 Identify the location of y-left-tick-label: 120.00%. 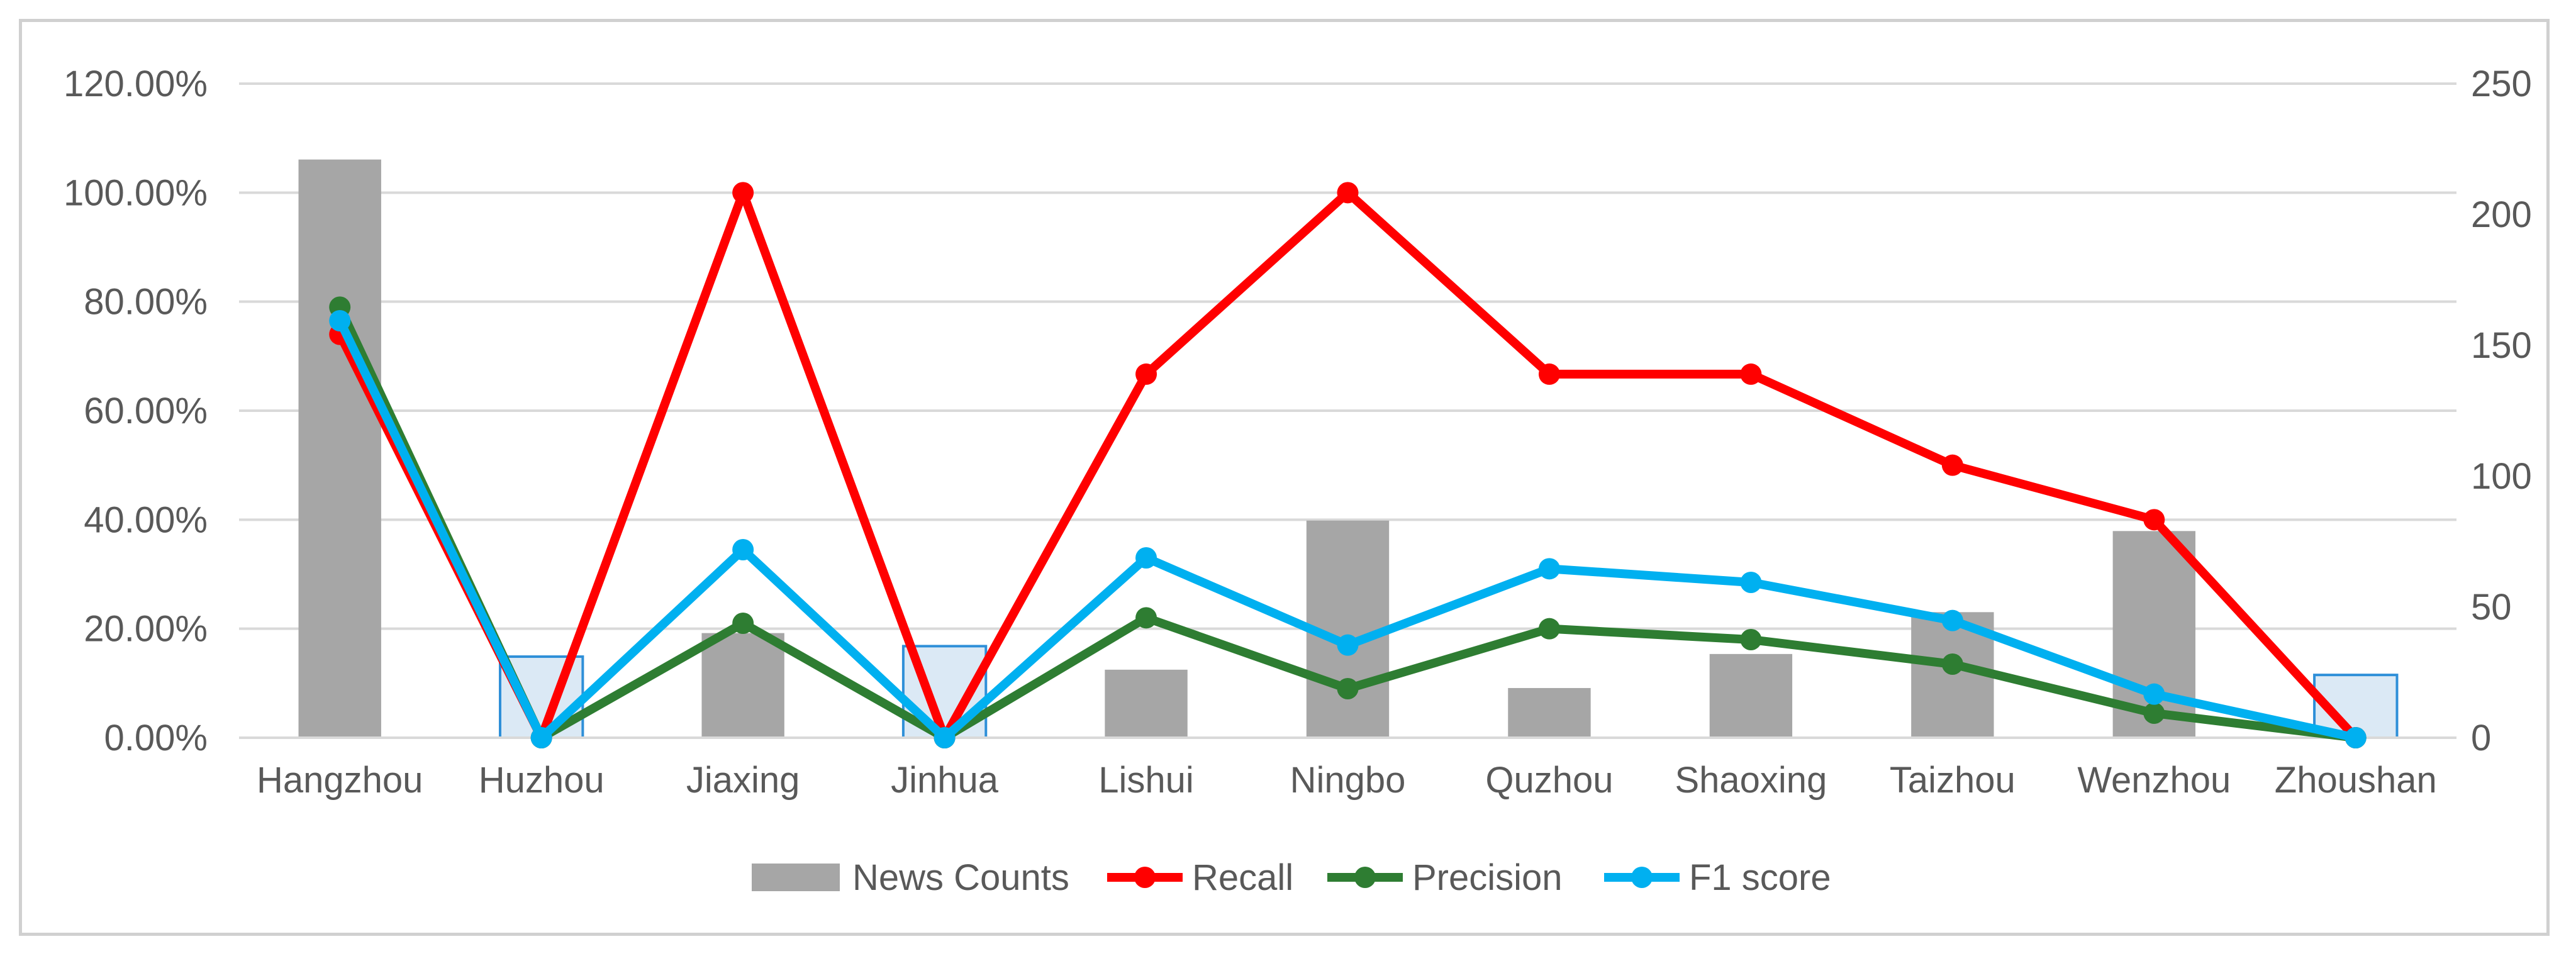
(136, 84).